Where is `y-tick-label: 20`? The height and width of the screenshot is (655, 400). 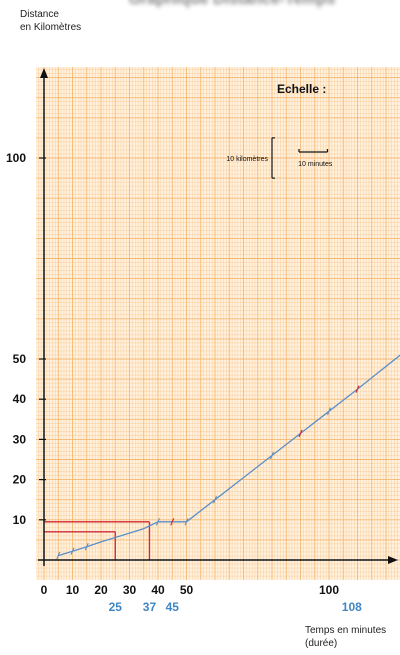
y-tick-label: 20 is located at coordinates (20, 480).